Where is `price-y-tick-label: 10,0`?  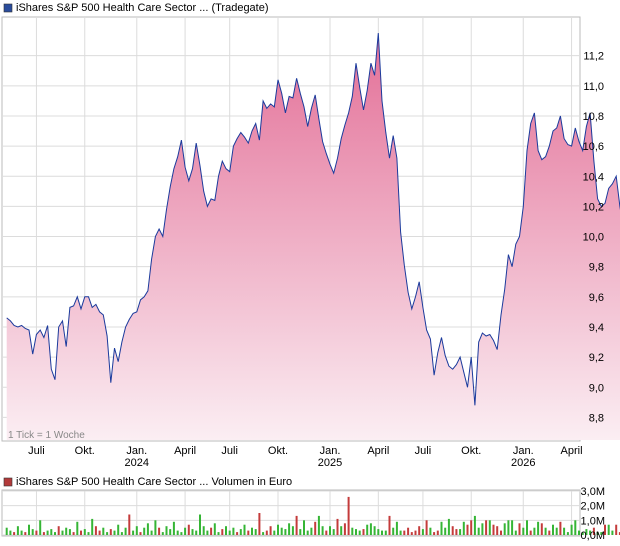
price-y-tick-label: 10,0 is located at coordinates (593, 238).